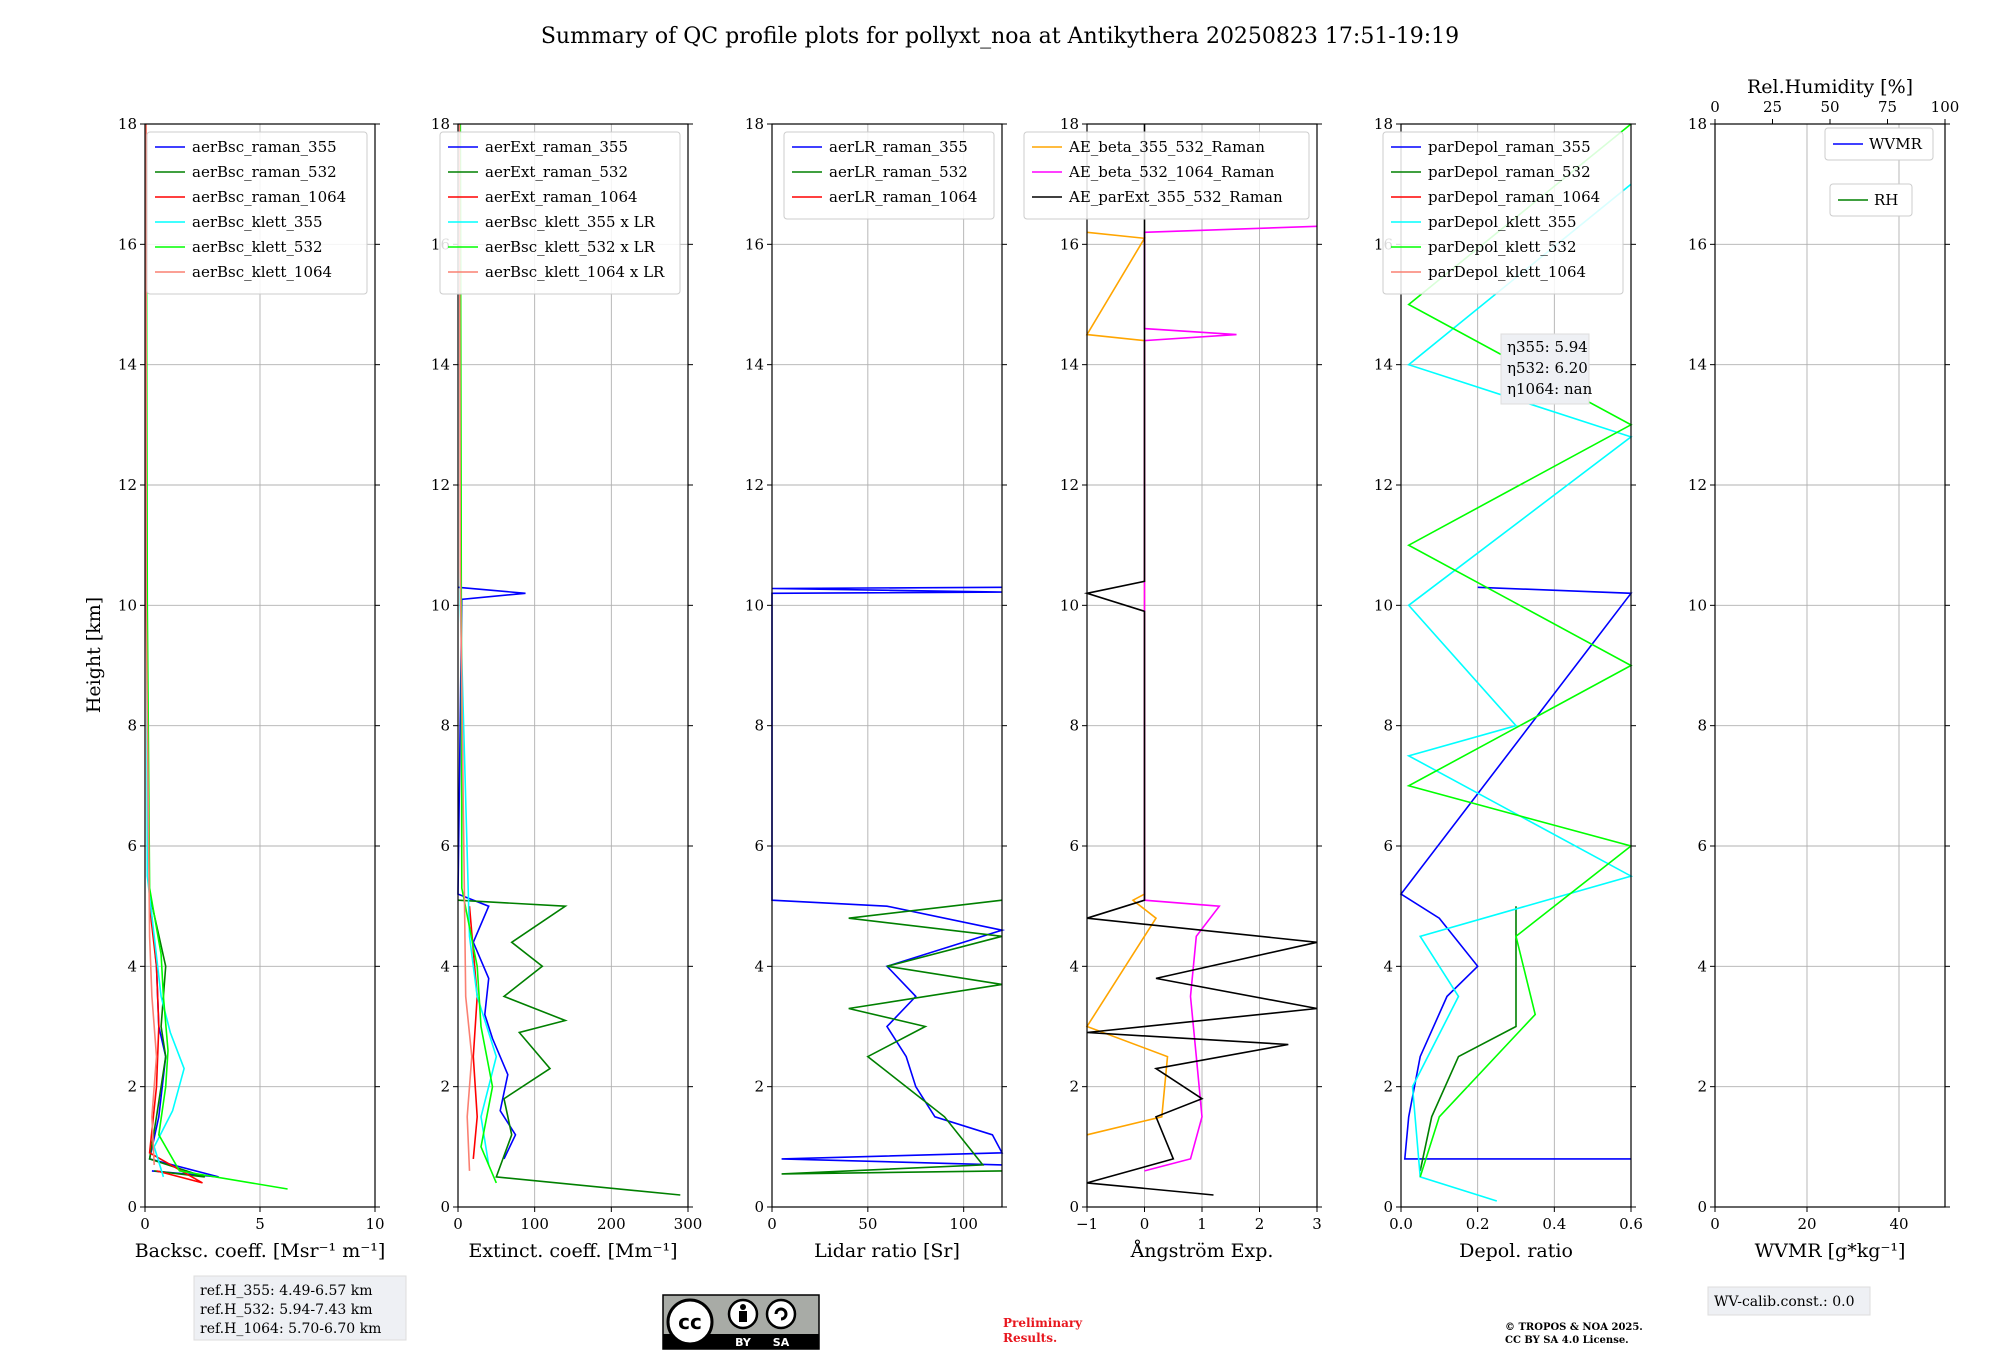 The width and height of the screenshot is (2000, 1360). I want to click on x-tick-label: −1, so click(1087, 1224).